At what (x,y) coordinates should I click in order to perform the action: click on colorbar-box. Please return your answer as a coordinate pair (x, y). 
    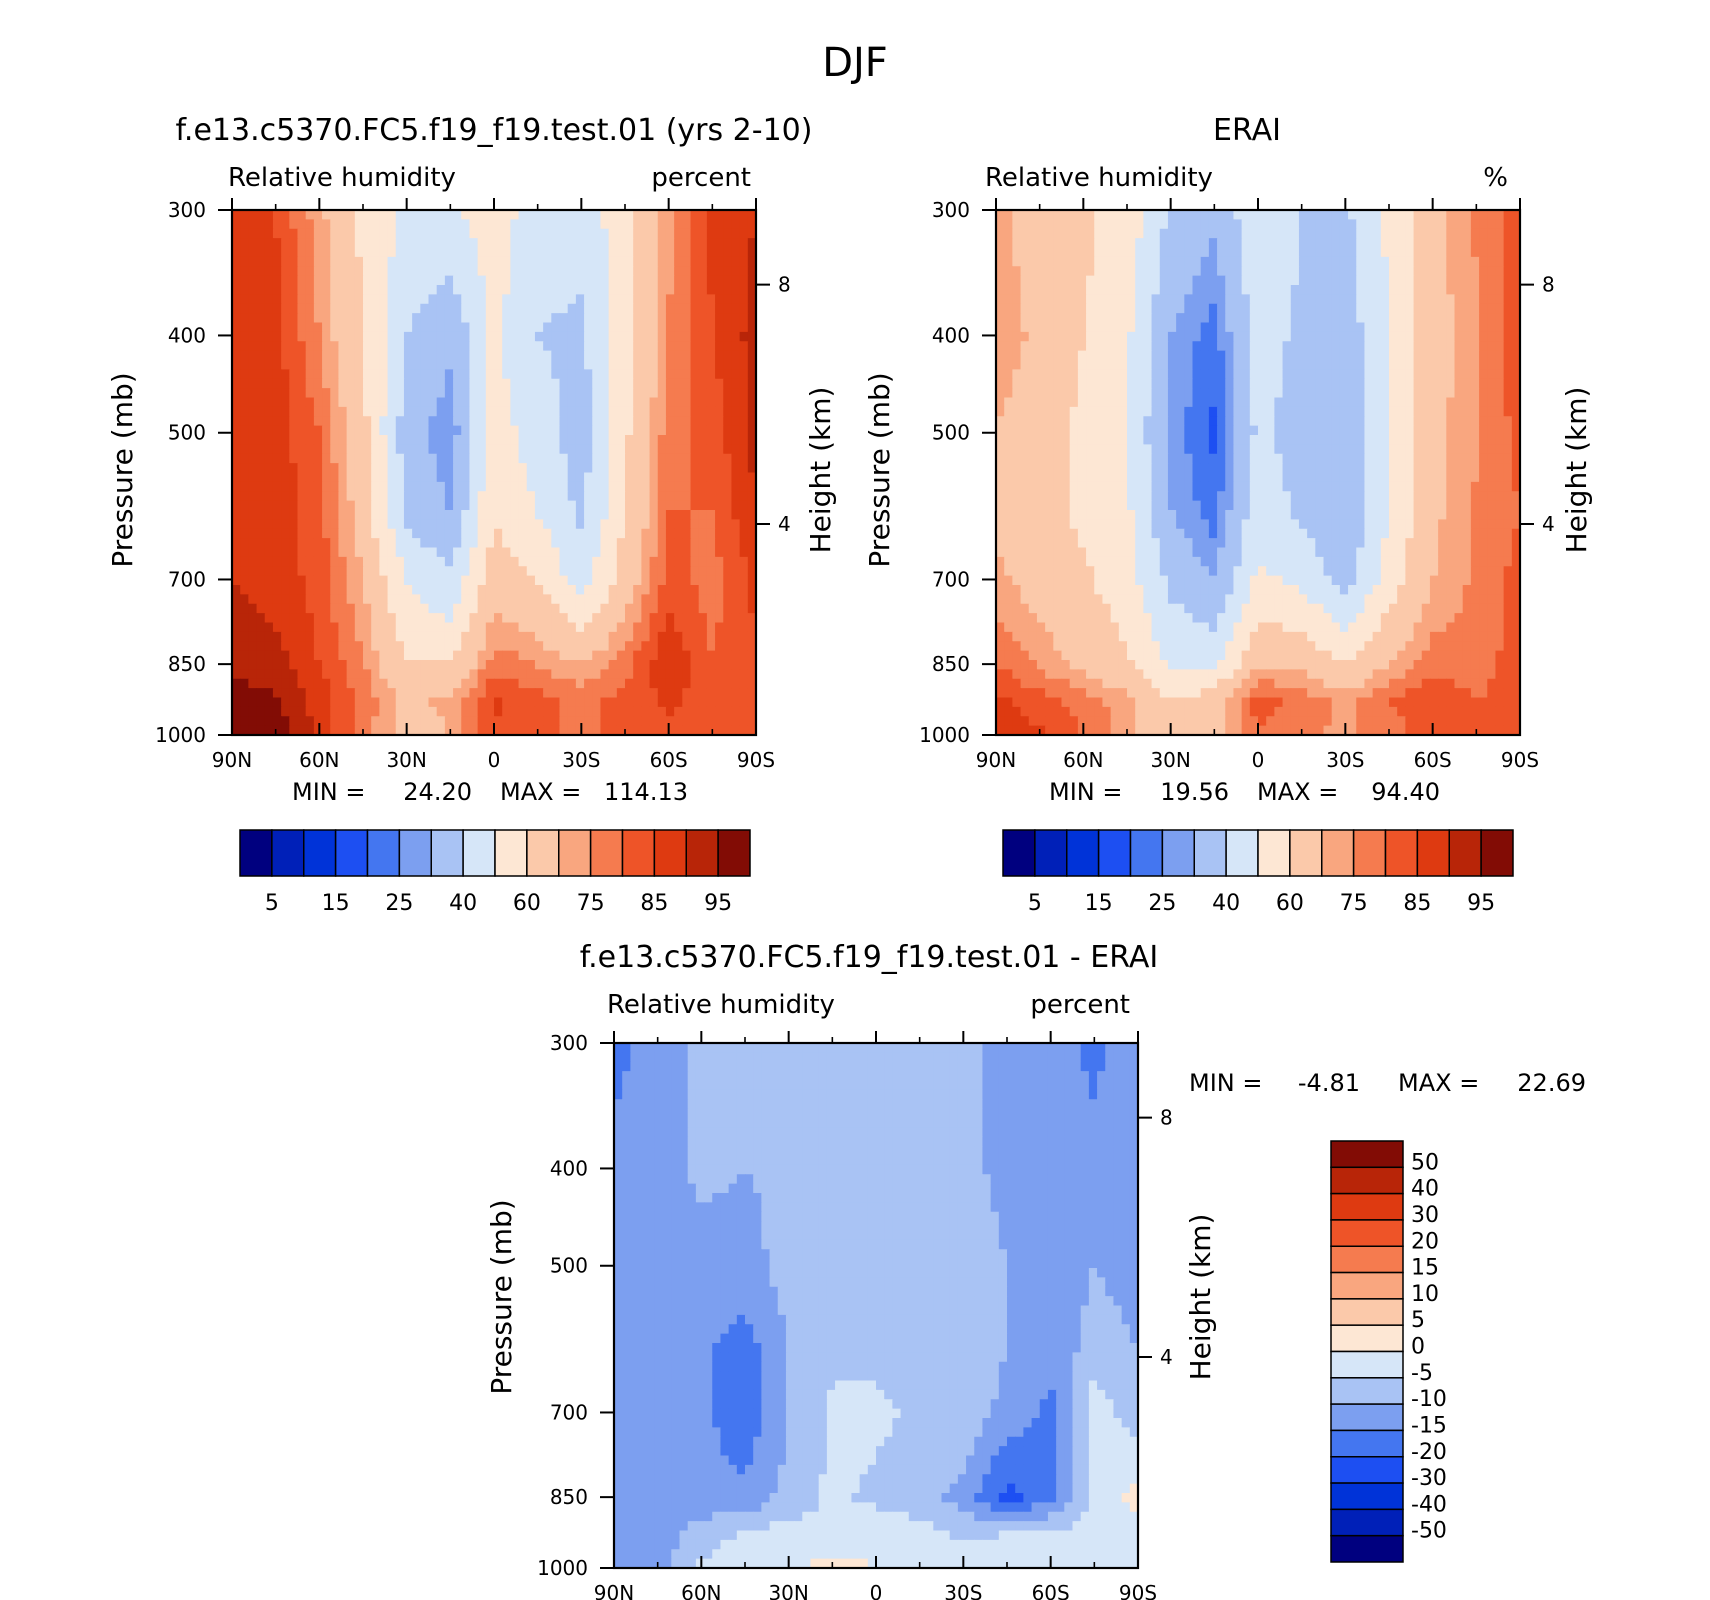
    Looking at the image, I should click on (479, 853).